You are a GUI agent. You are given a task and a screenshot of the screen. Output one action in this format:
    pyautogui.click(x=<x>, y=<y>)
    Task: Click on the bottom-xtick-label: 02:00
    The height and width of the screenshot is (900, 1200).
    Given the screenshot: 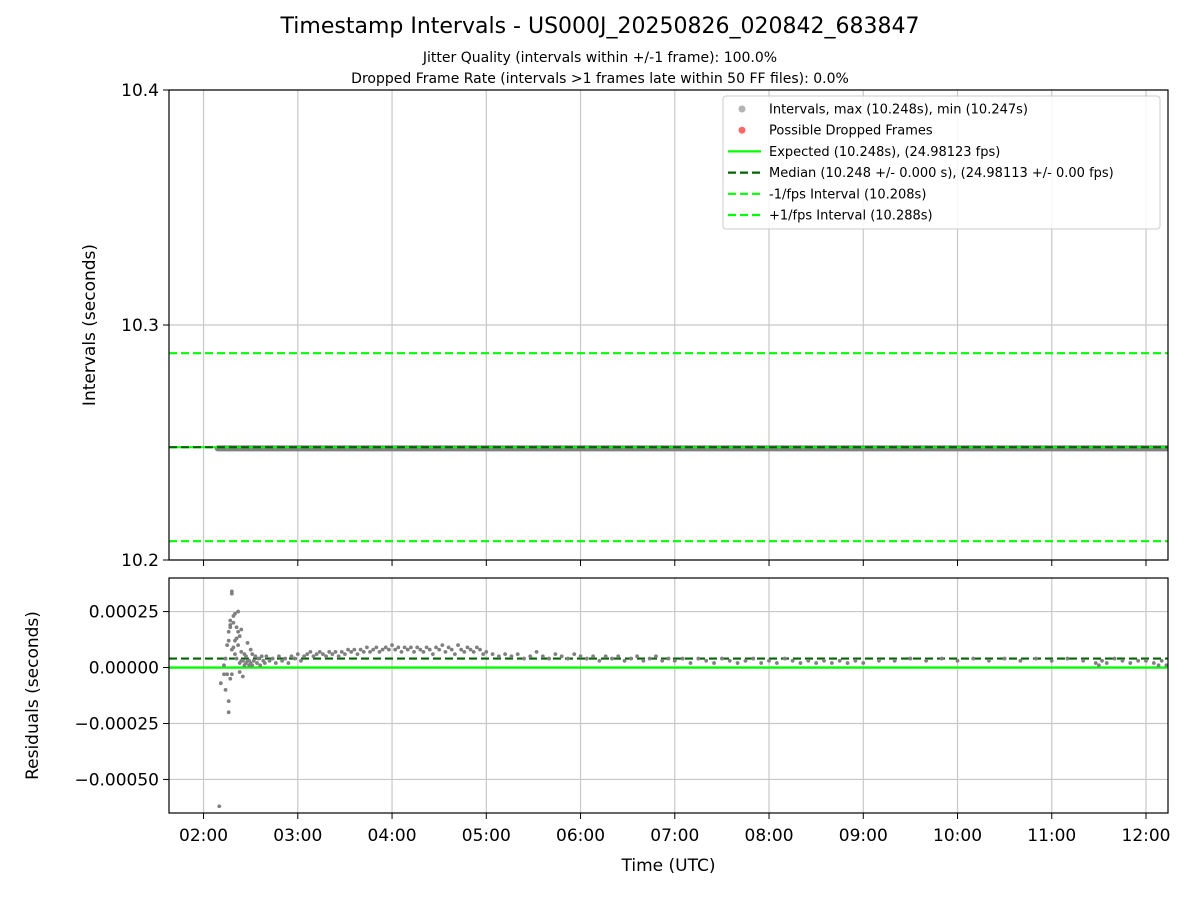 What is the action you would take?
    pyautogui.click(x=203, y=836)
    